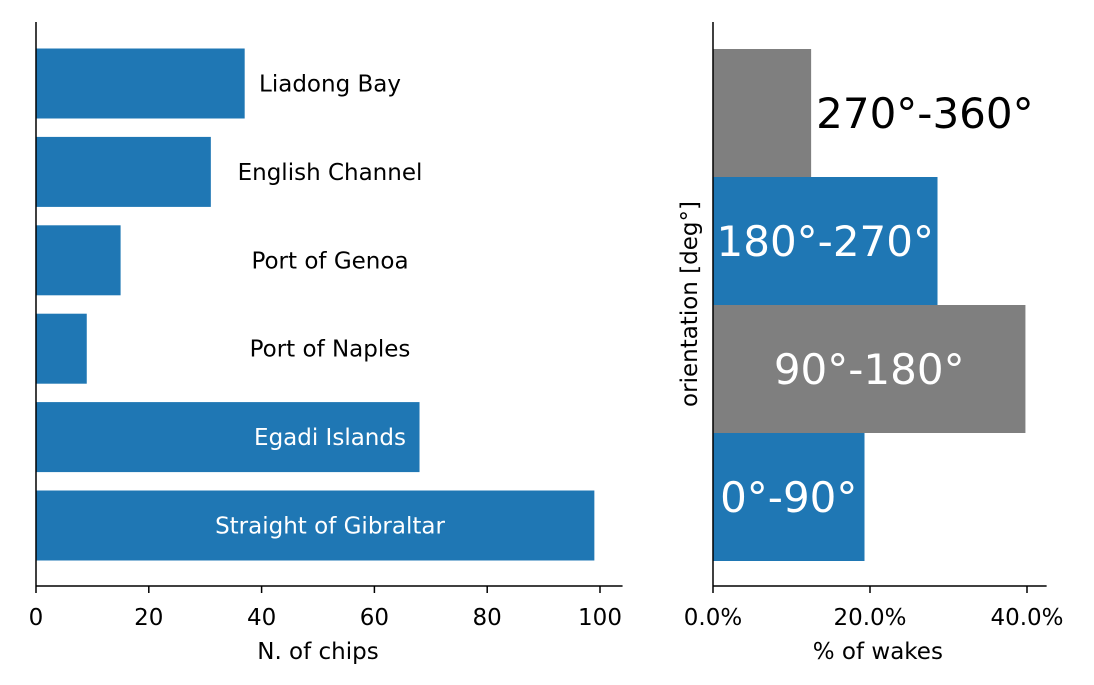 Image resolution: width=1094 pixels, height=685 pixels. What do you see at coordinates (329, 261) in the screenshot?
I see `bar-label: Port of Genoa` at bounding box center [329, 261].